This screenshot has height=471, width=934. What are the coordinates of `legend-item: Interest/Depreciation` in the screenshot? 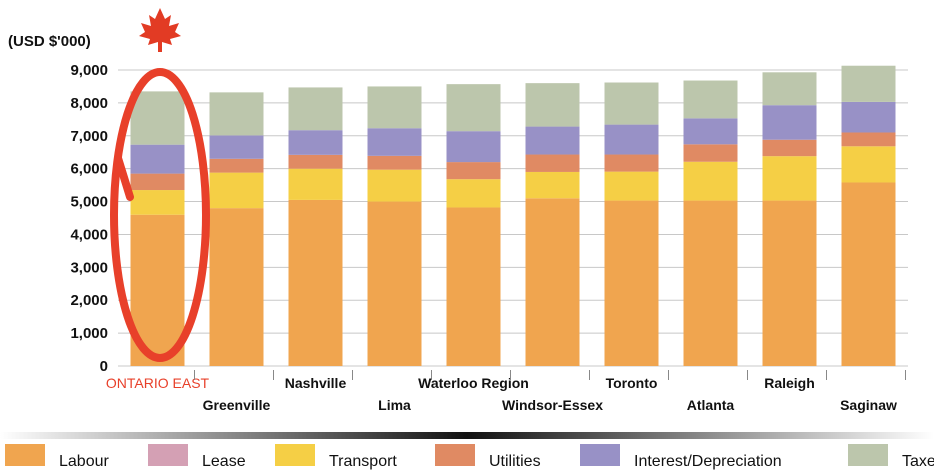 It's located at (681, 457).